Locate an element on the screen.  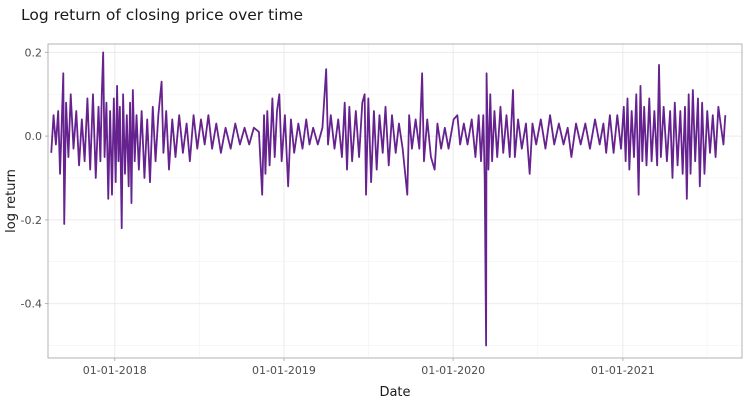
y-tick-label: -0.2 is located at coordinates (31, 220).